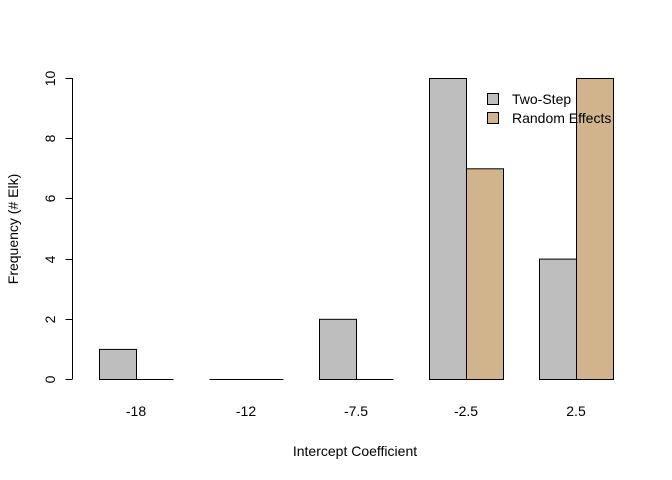 The width and height of the screenshot is (672, 480). I want to click on legend-label: Random Effects, so click(561, 118).